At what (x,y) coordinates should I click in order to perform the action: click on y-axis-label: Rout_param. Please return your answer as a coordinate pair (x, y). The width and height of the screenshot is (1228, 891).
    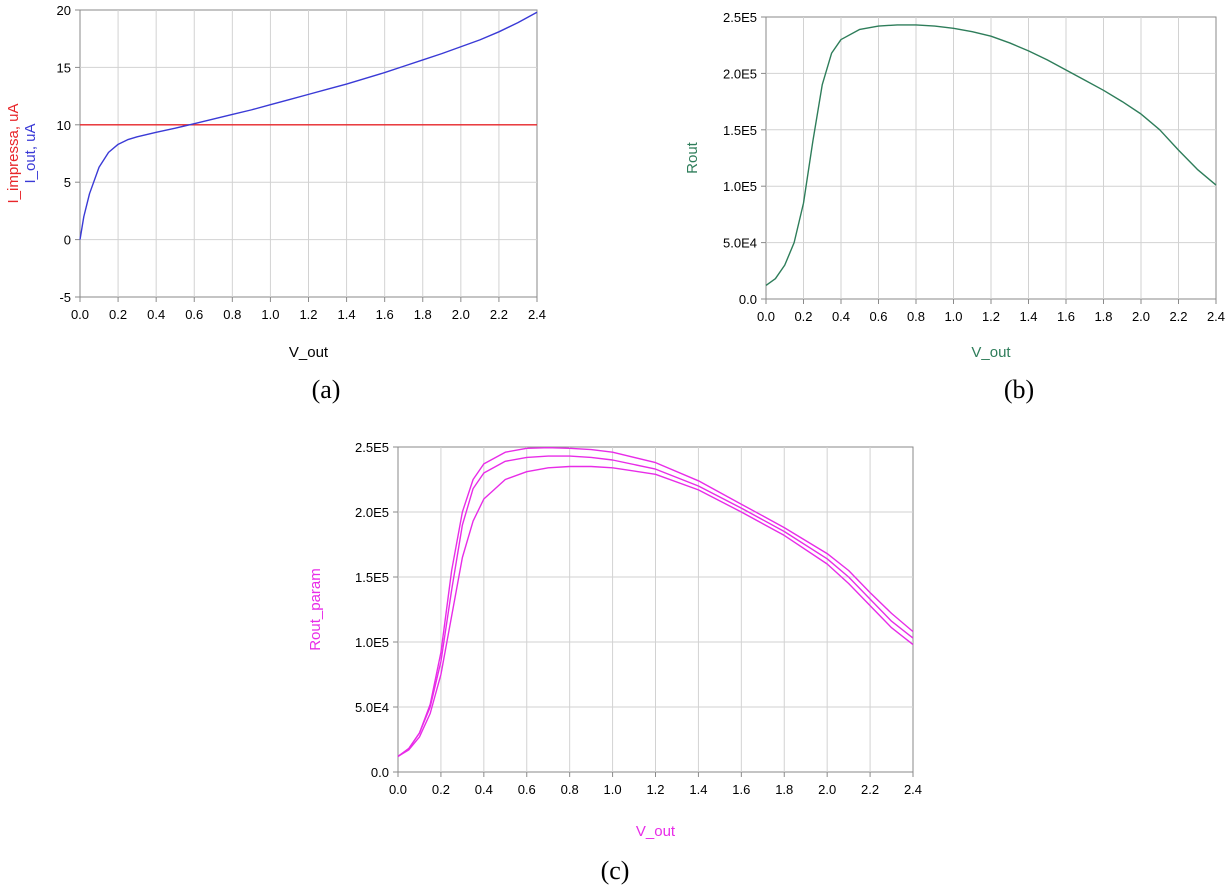
    Looking at the image, I should click on (315, 609).